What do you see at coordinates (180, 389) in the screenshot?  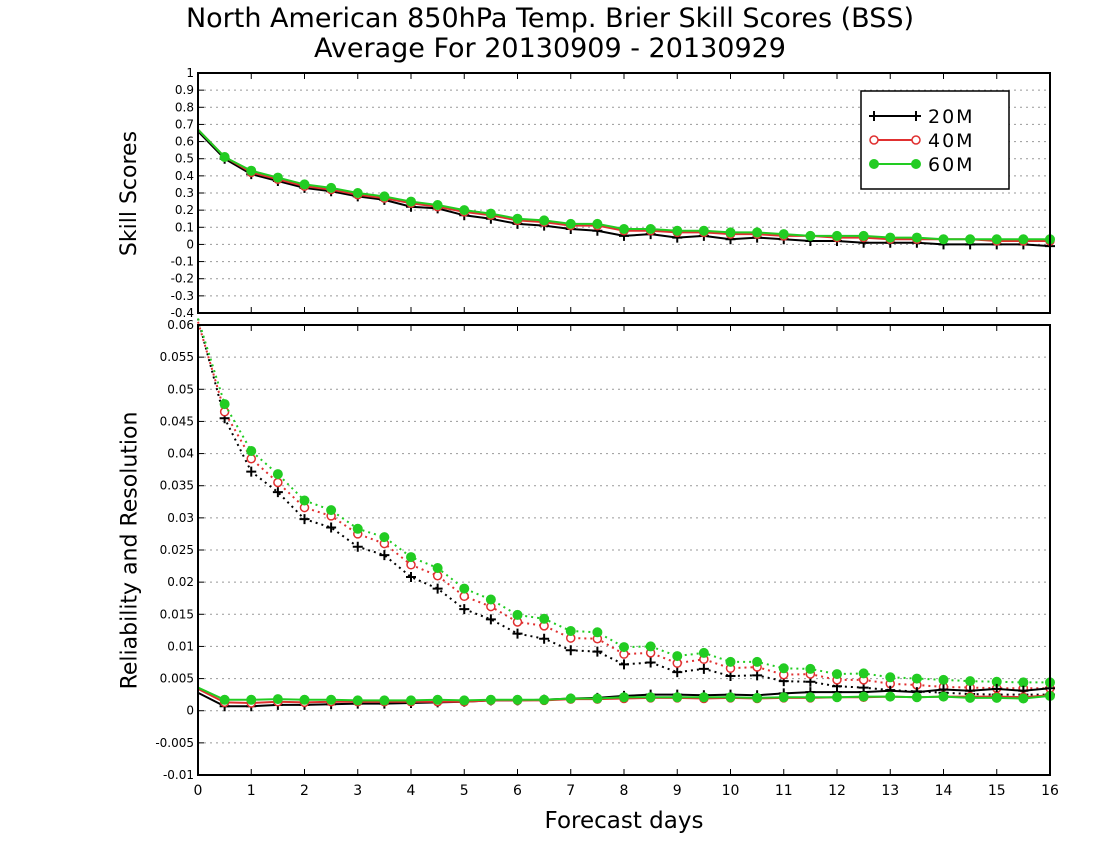 I see `y-tick-label: 0.05` at bounding box center [180, 389].